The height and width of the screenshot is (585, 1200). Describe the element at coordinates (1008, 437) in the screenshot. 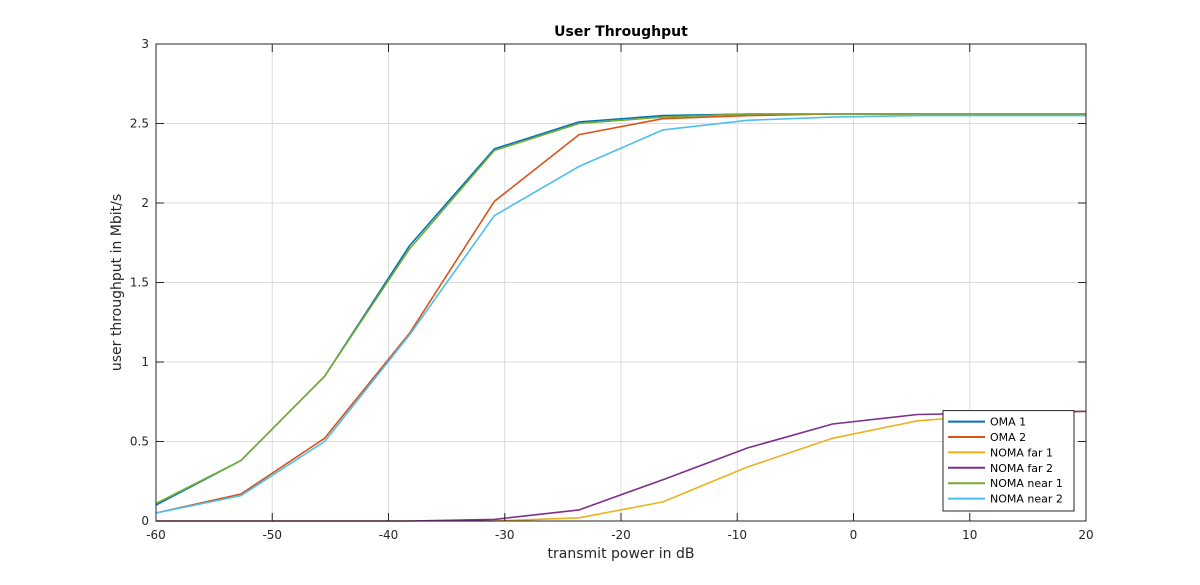

I see `legend-label: OMA 2` at that location.